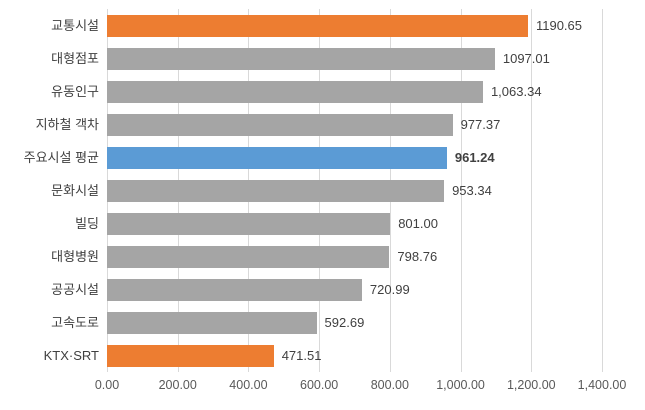 The height and width of the screenshot is (410, 645). I want to click on value-label: 592.69, so click(344, 322).